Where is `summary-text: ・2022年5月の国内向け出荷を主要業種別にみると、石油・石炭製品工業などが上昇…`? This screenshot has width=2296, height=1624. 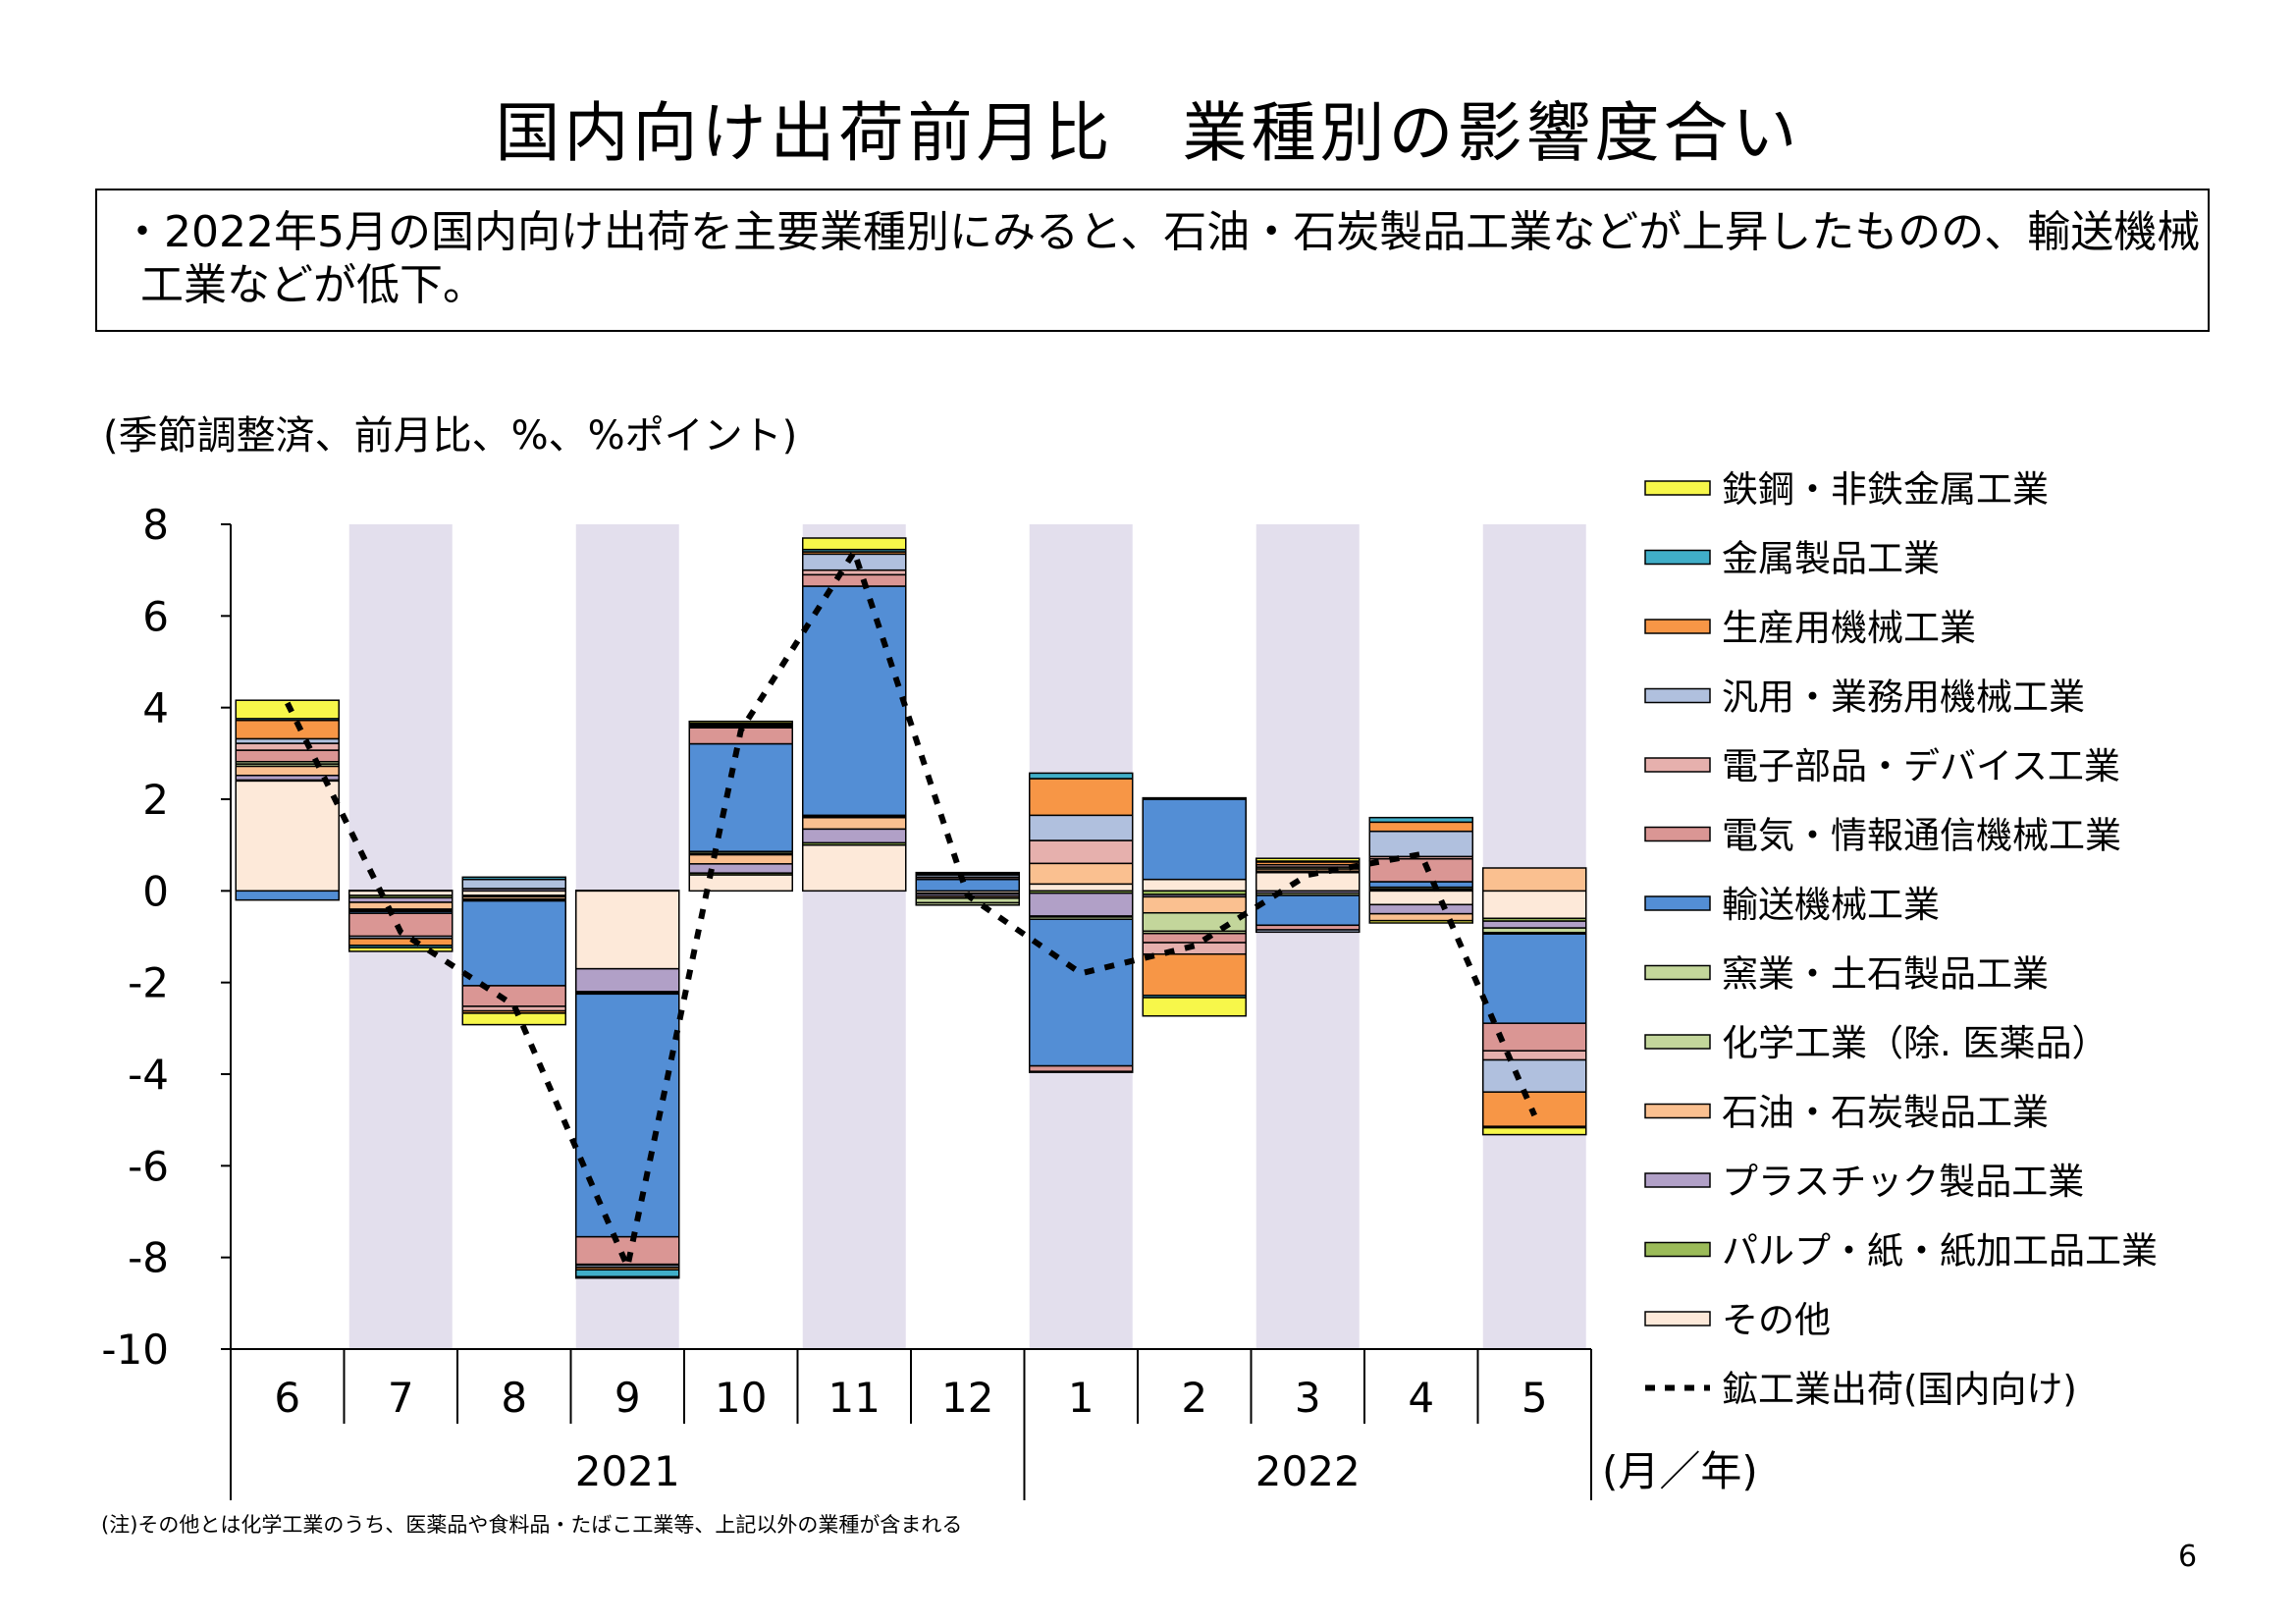
summary-text: ・2022年5月の国内向け出荷を主要業種別にみると、石油・石炭製品工業などが上昇… is located at coordinates (1161, 258).